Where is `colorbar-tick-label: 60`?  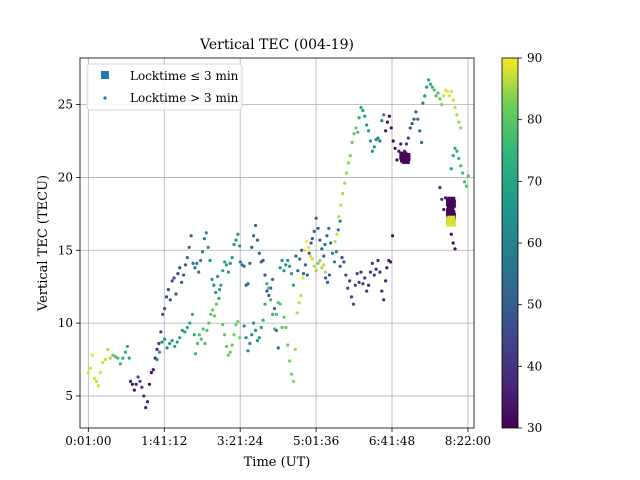
colorbar-tick-label: 60 is located at coordinates (534, 243).